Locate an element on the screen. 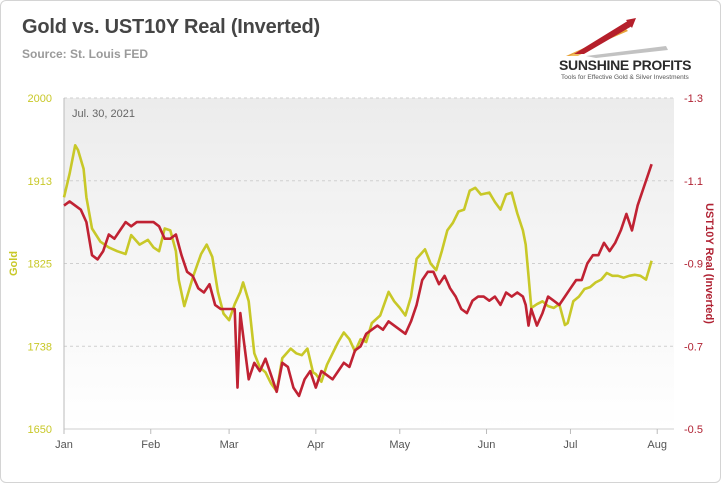 Image resolution: width=721 pixels, height=483 pixels. right-tick-label: -0.9 is located at coordinates (693, 265).